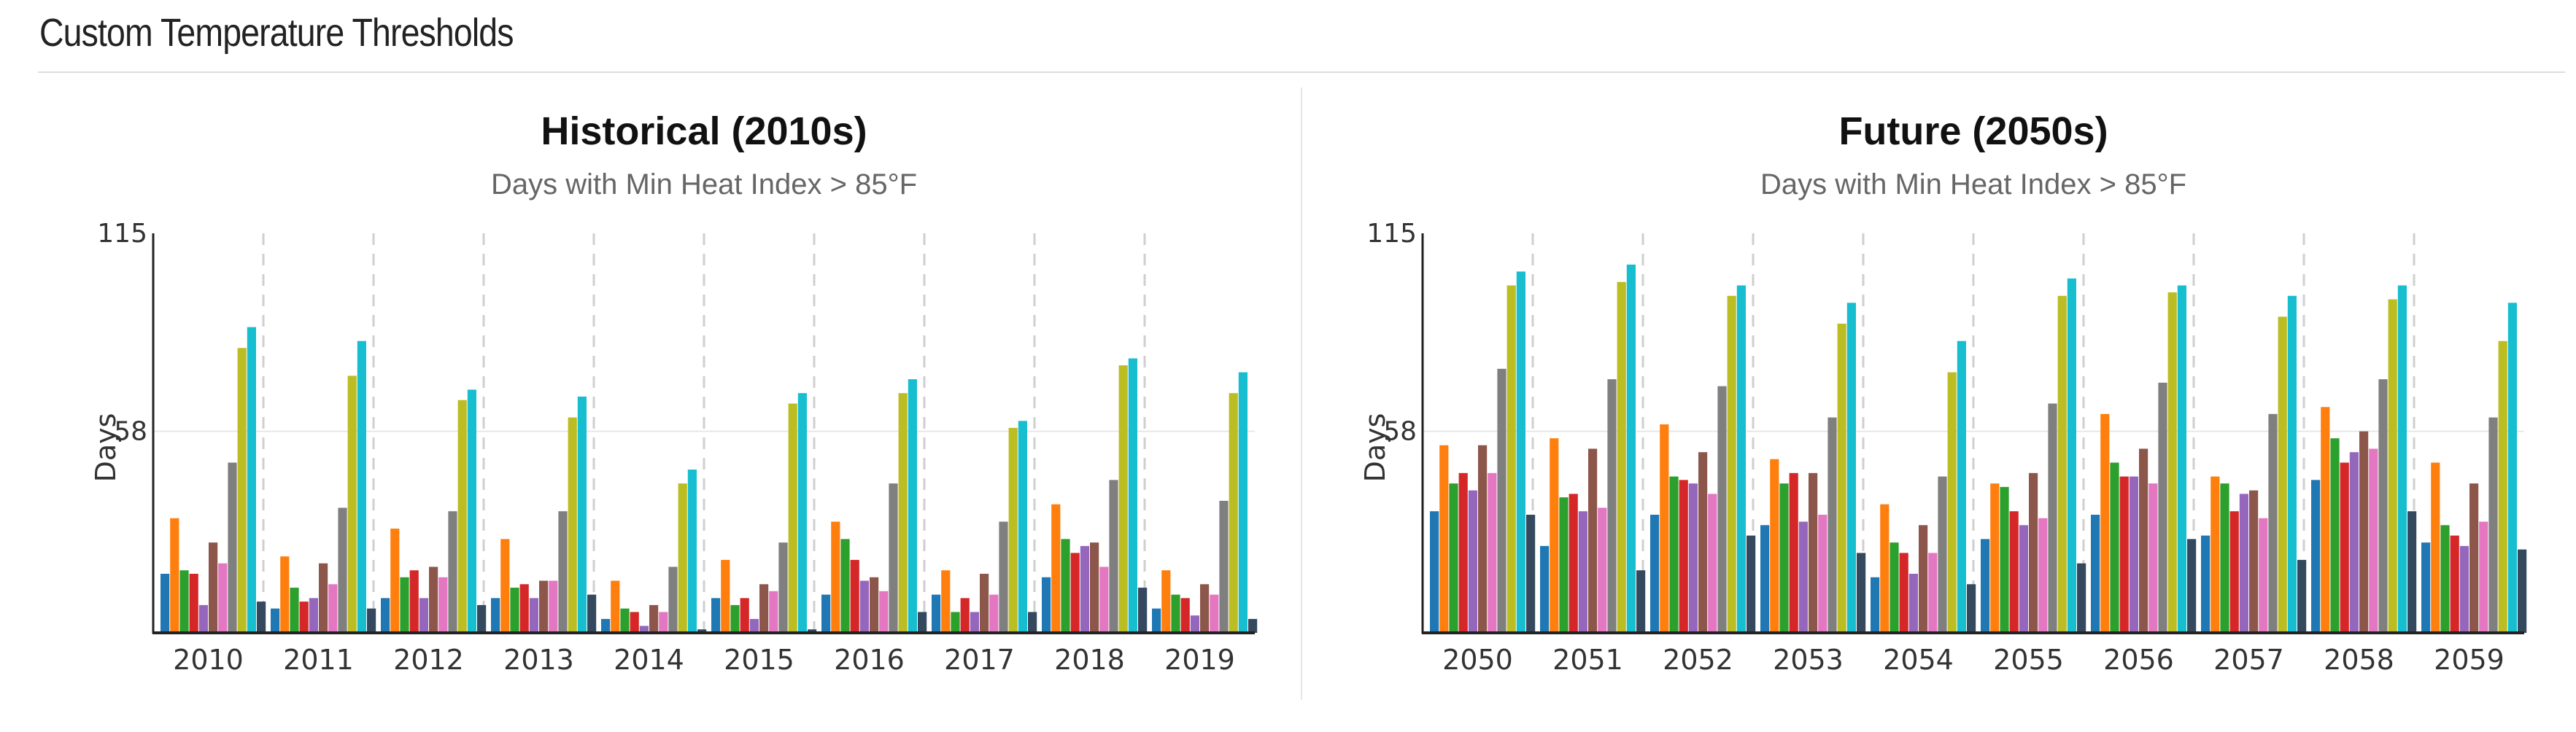 The height and width of the screenshot is (732, 2576). Describe the element at coordinates (1477, 660) in the screenshot. I see `x-tick-label: 2050` at that location.